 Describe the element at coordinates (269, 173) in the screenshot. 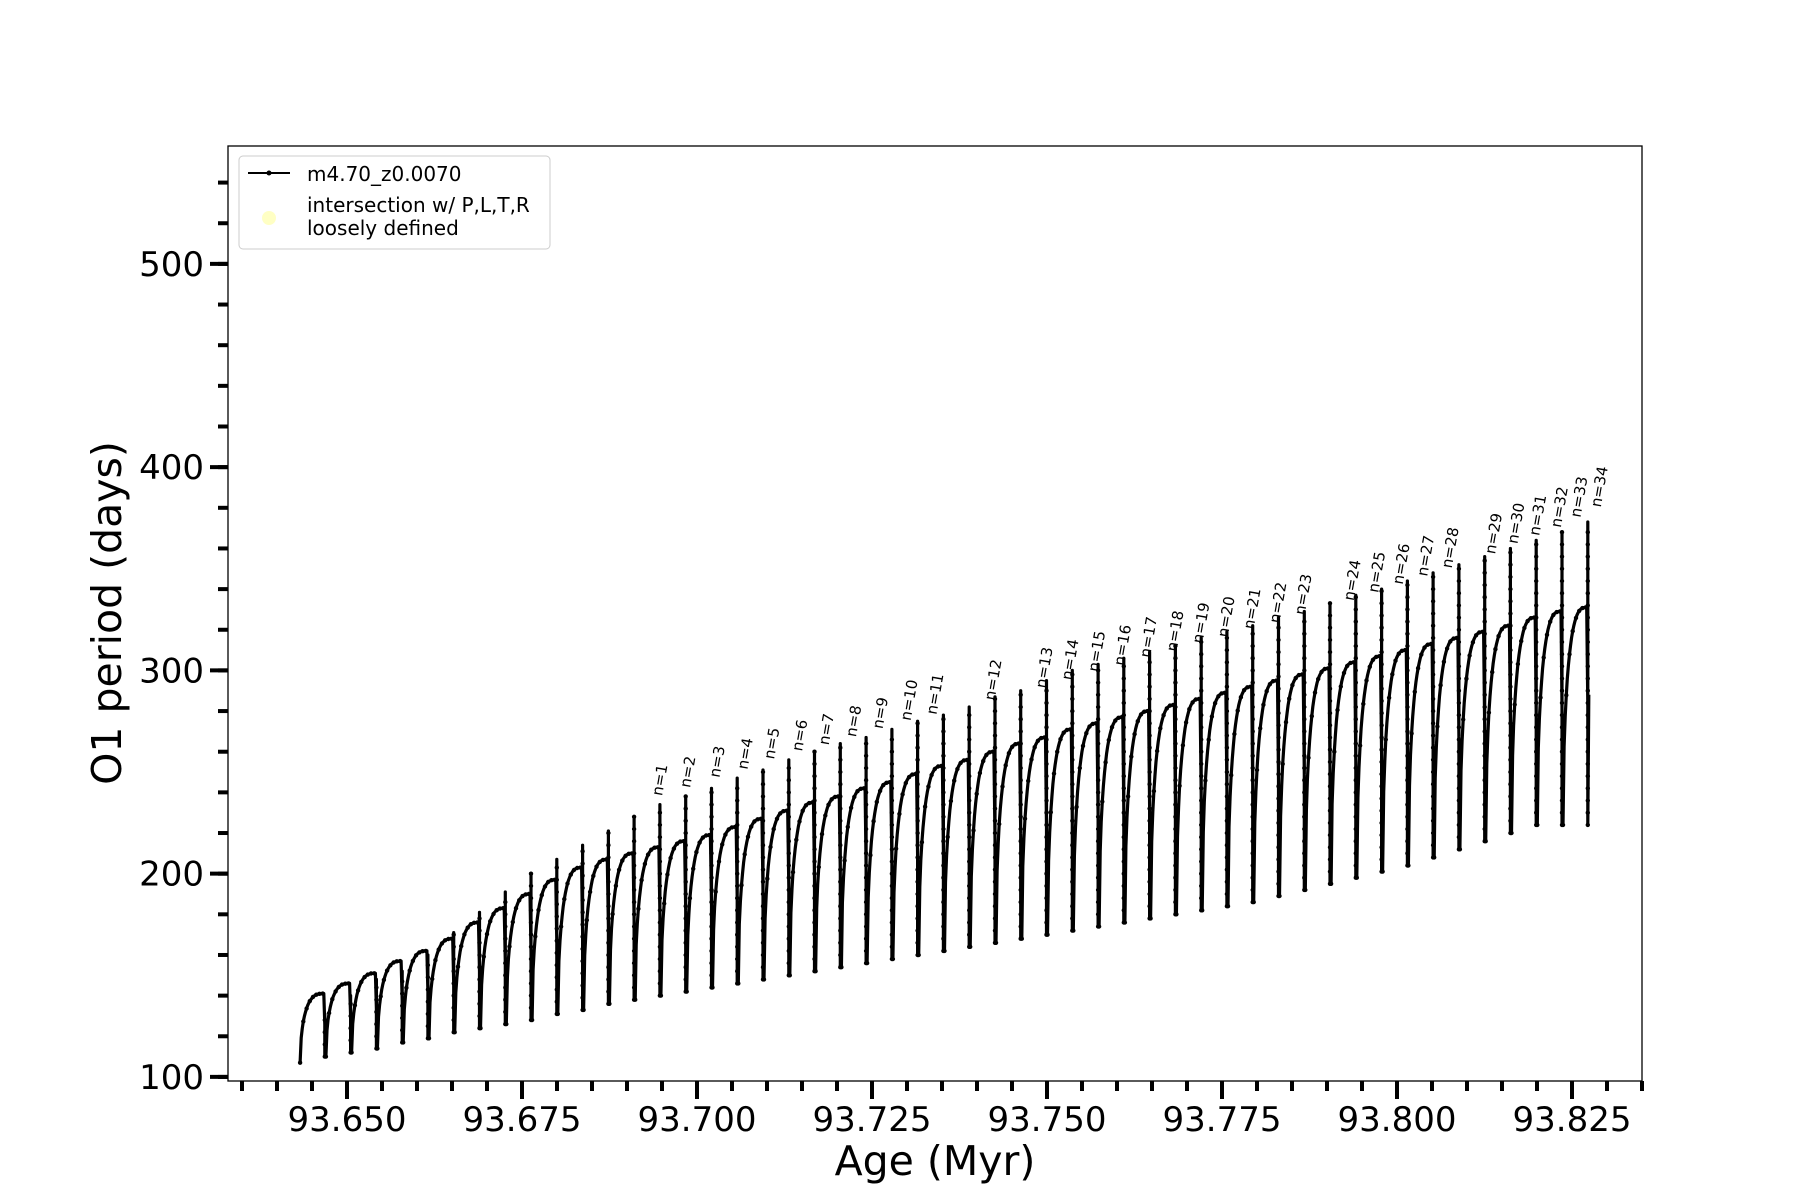

I see `legend-dot-marker` at that location.